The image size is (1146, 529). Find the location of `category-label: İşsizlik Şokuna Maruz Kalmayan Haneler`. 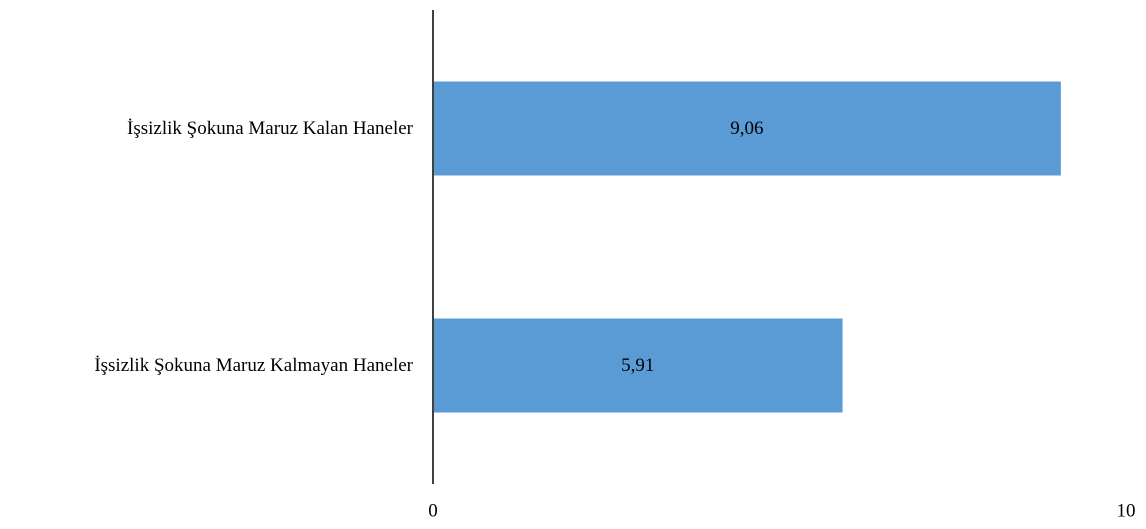

category-label: İşsizlik Şokuna Maruz Kalmayan Haneler is located at coordinates (253, 365).